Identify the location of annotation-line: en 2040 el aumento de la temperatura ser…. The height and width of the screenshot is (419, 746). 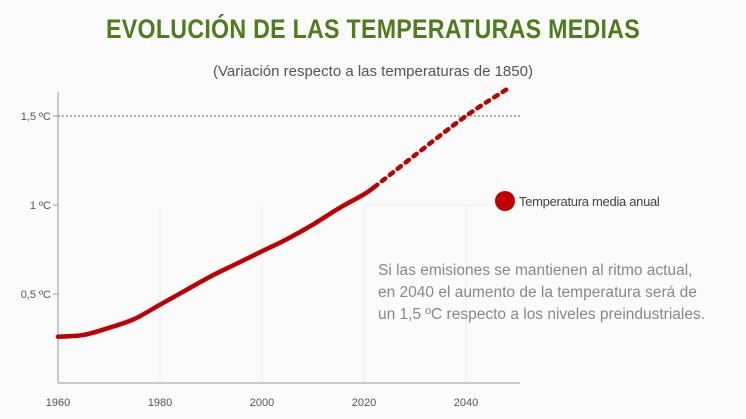
(537, 292).